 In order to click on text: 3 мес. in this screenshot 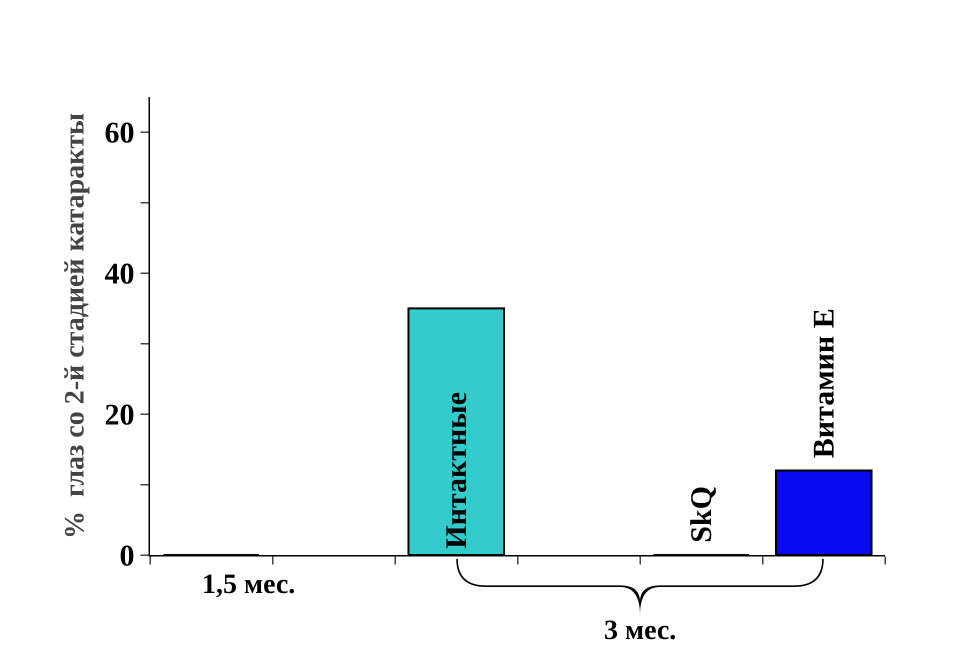, I will do `click(640, 630)`.